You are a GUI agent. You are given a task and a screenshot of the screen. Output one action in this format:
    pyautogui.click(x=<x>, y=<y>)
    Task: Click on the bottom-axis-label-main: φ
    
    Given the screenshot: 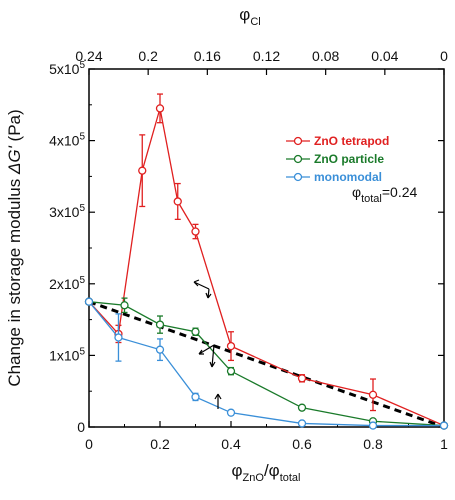 What is the action you would take?
    pyautogui.click(x=237, y=470)
    